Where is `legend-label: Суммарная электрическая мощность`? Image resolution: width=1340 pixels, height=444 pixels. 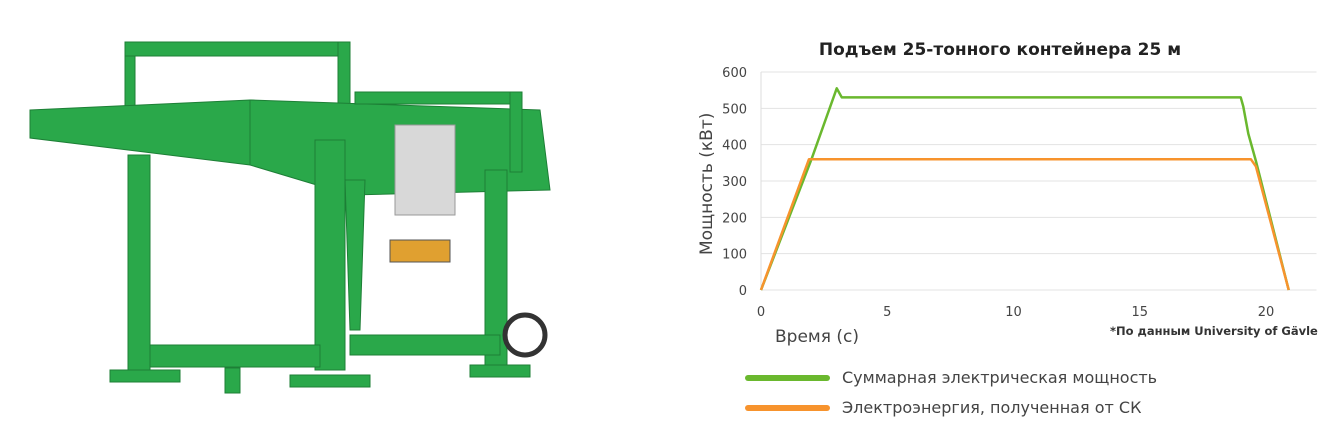 legend-label: Суммарная электрическая мощность is located at coordinates (1000, 377).